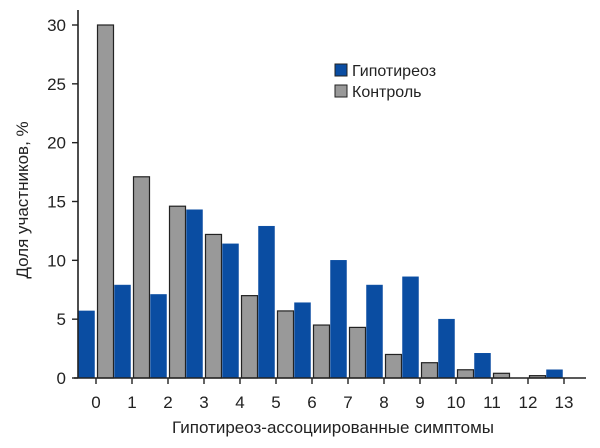 The height and width of the screenshot is (448, 600). I want to click on x-tick-label: 5, so click(275, 402).